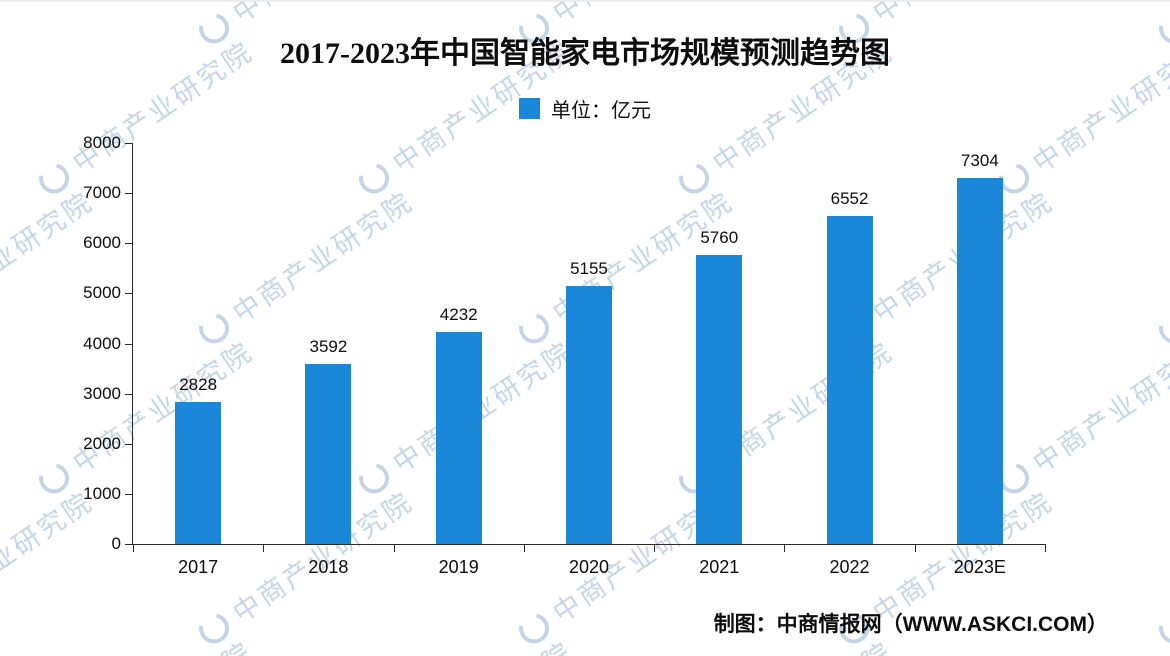 This screenshot has height=656, width=1170. I want to click on bar-group: 2828, so click(198, 343).